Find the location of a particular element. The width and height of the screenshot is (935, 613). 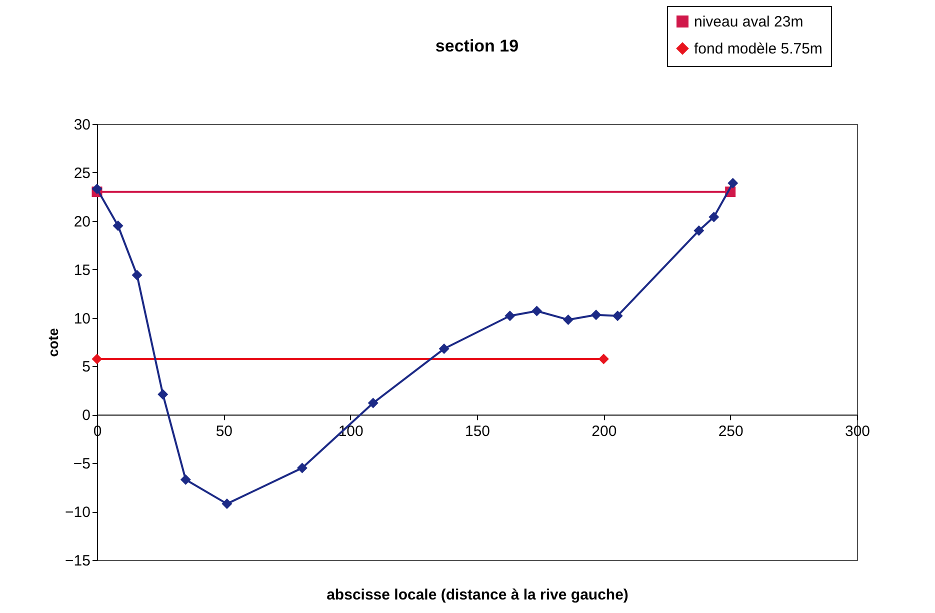

y-tick-label: 25 is located at coordinates (82, 173).